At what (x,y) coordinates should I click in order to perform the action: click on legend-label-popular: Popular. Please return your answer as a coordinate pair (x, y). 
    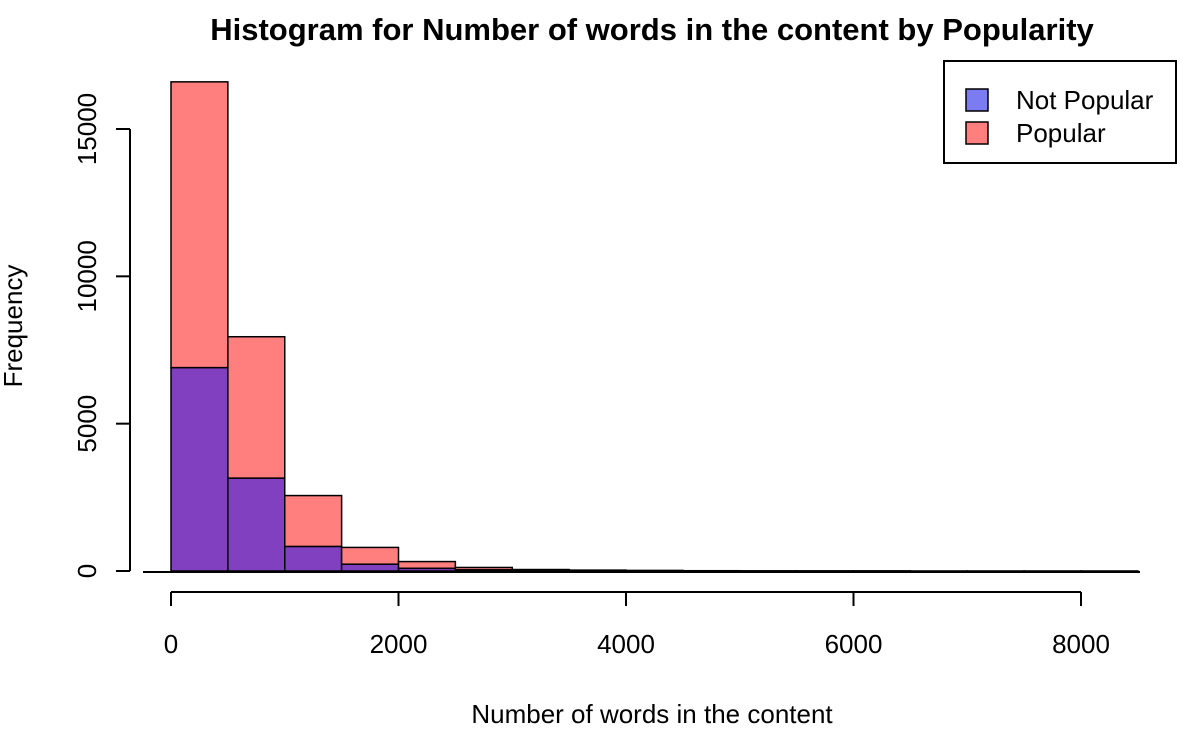
    Looking at the image, I should click on (1061, 133).